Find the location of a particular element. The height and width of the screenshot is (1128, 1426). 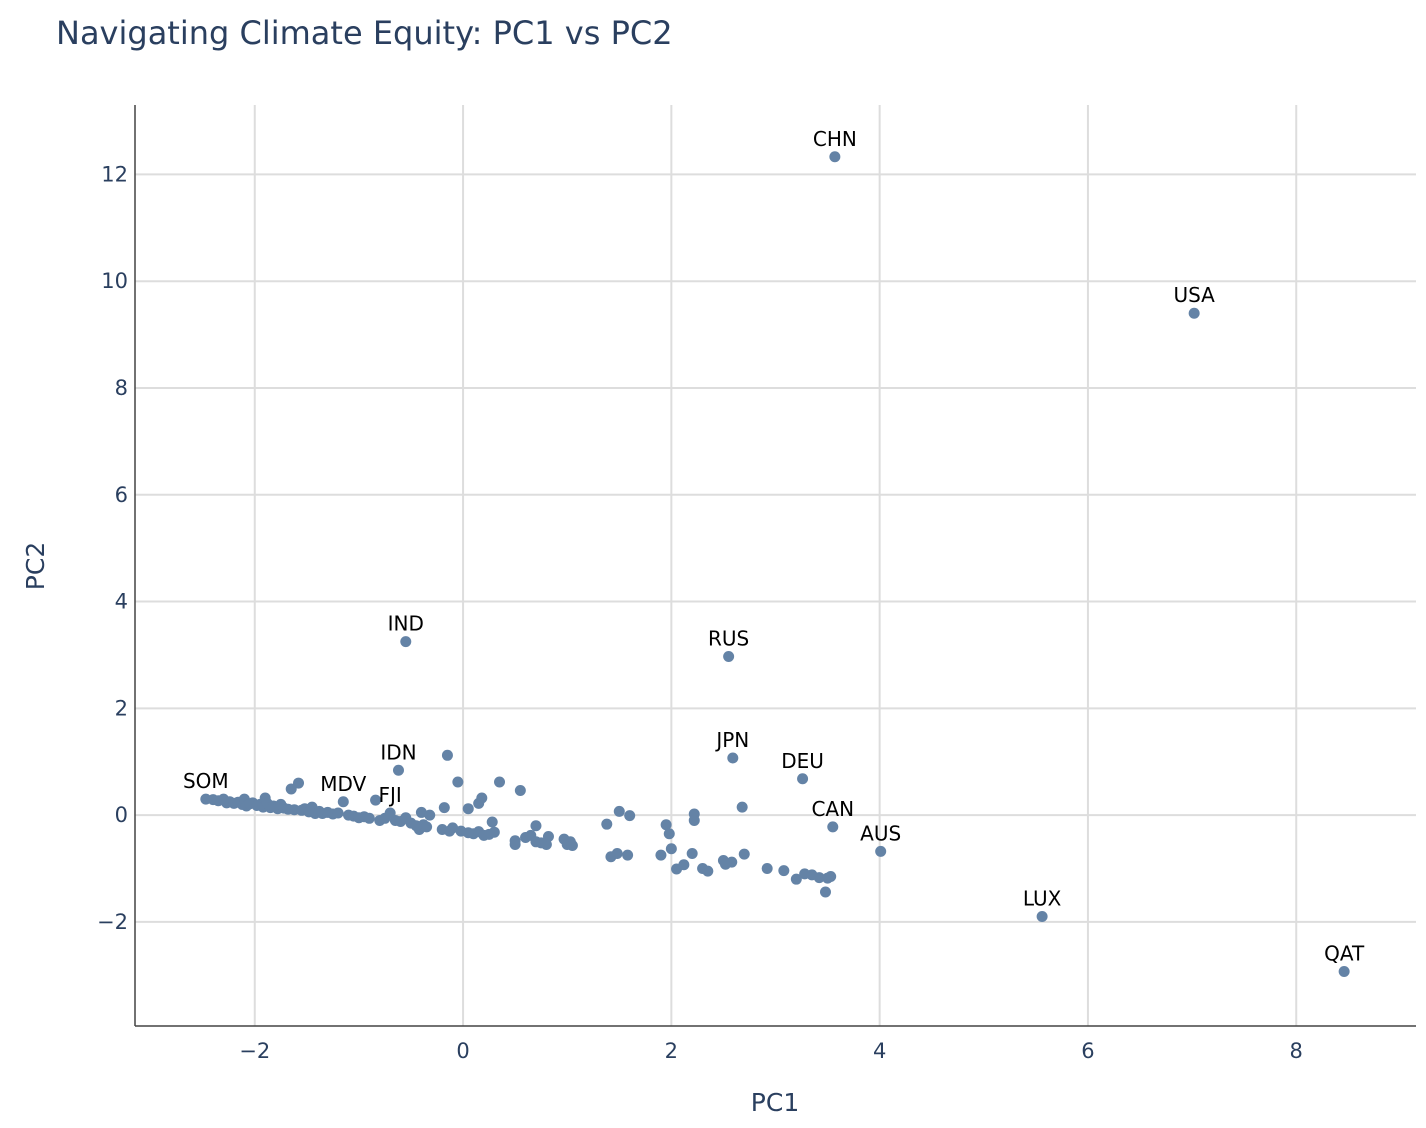

data-point-jpn is located at coordinates (733, 758).